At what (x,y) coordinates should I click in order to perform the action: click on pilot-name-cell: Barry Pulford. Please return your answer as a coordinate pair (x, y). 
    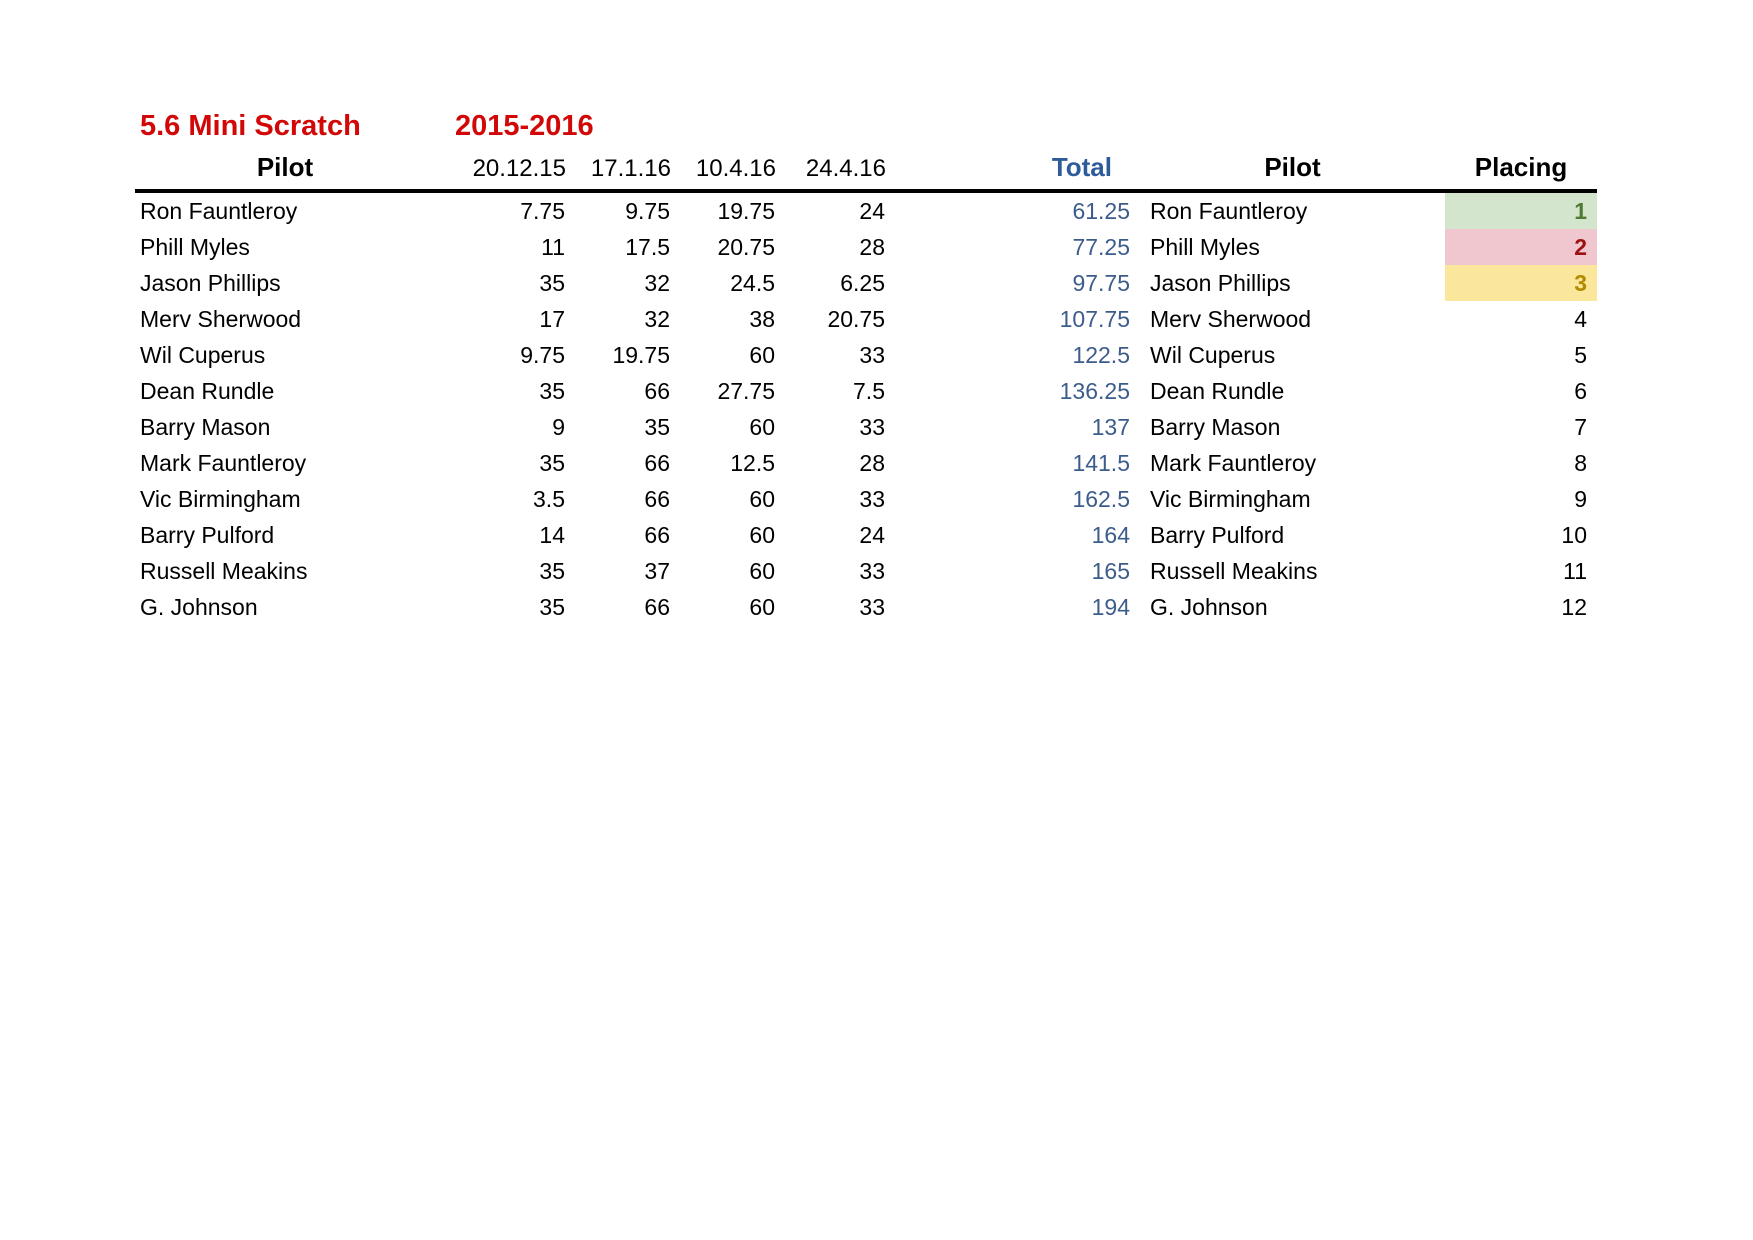
    Looking at the image, I should click on (207, 534).